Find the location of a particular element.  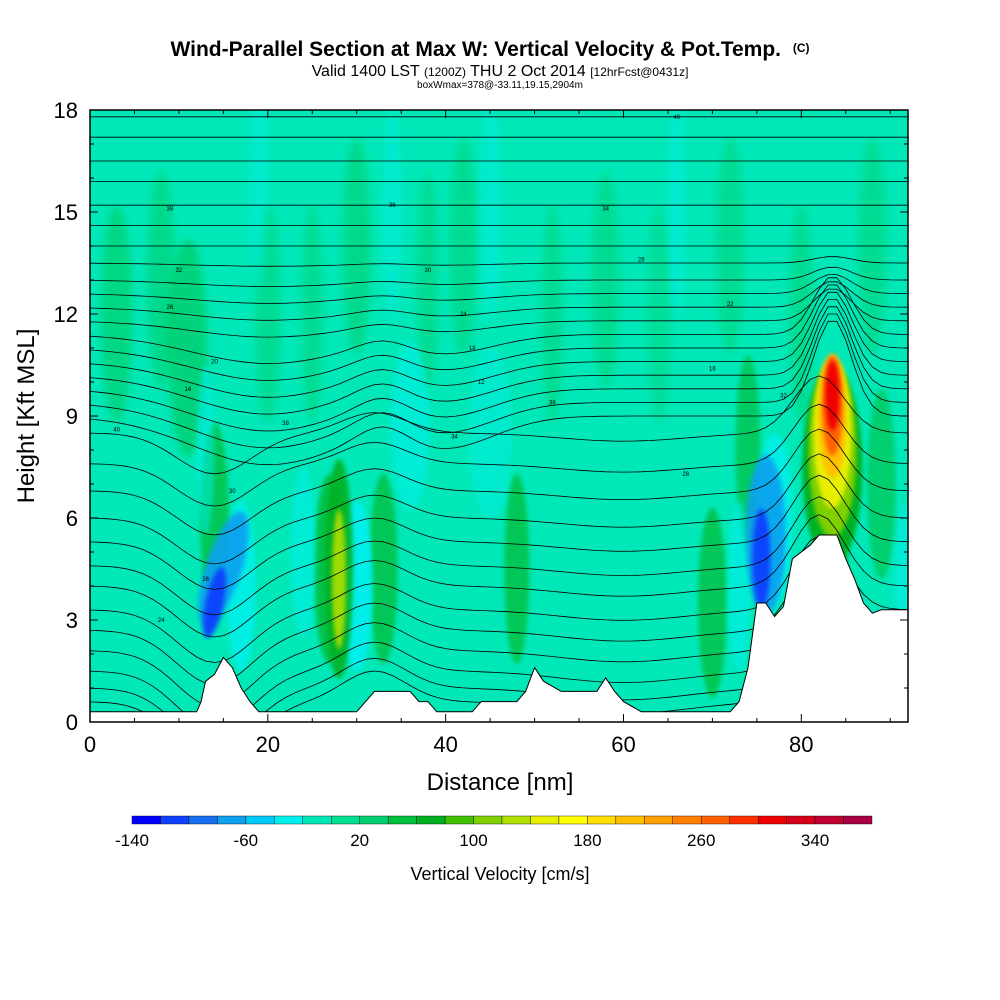

x-tick-label: 0 is located at coordinates (90, 744).